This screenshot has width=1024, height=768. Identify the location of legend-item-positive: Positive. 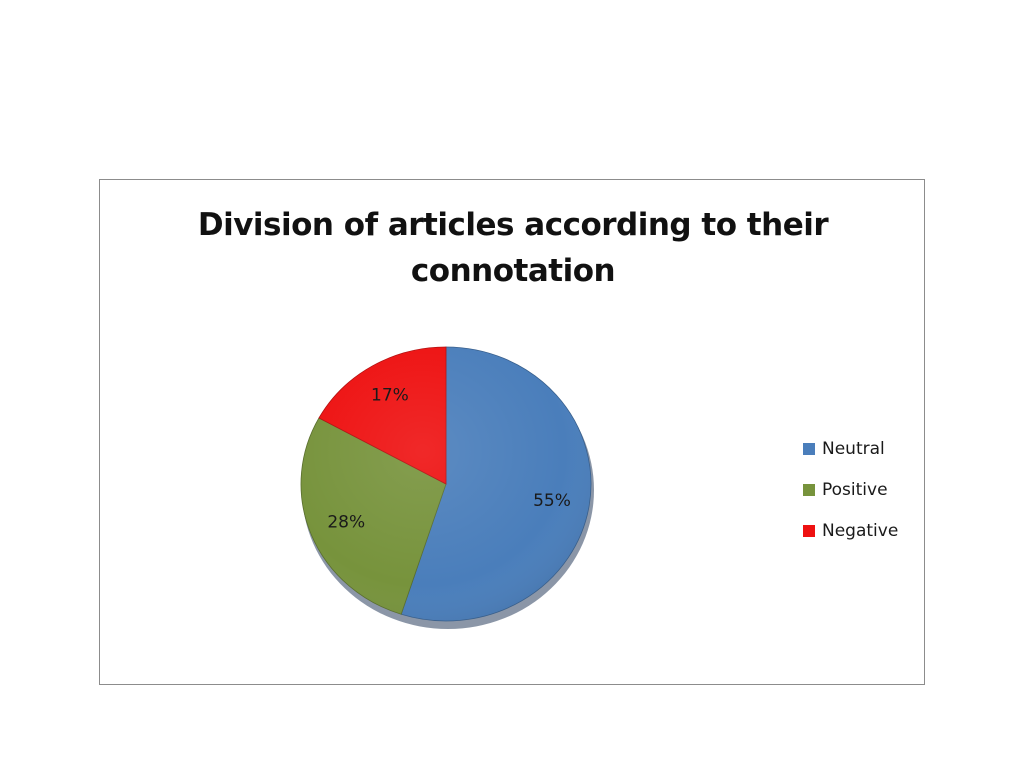
(850, 490).